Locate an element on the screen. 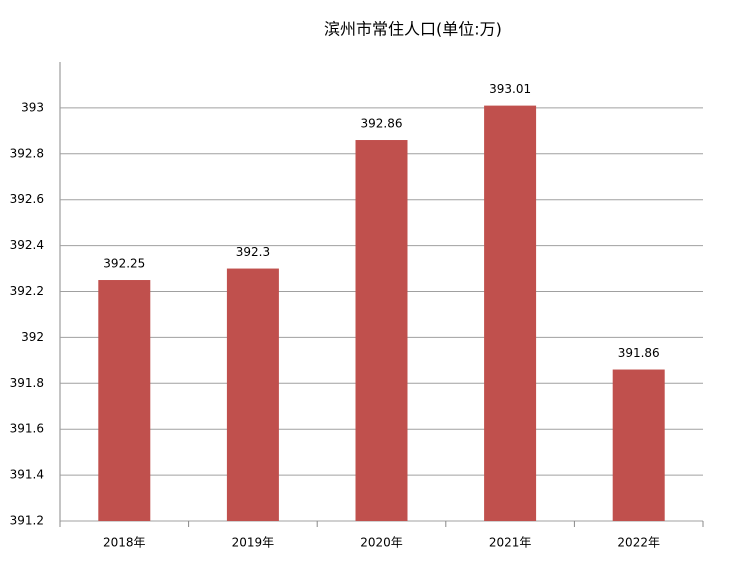 This screenshot has width=755, height=565. value-label: 392.86 is located at coordinates (382, 124).